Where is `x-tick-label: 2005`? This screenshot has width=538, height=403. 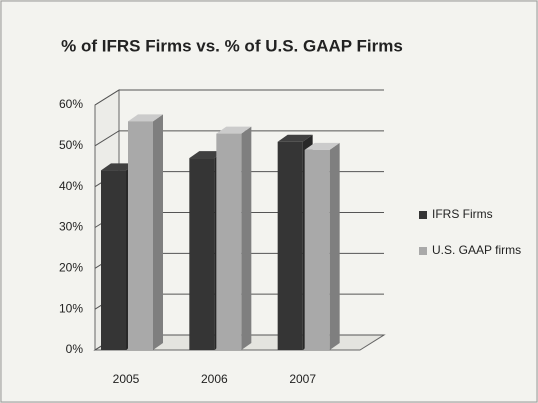 x-tick-label: 2005 is located at coordinates (126, 379).